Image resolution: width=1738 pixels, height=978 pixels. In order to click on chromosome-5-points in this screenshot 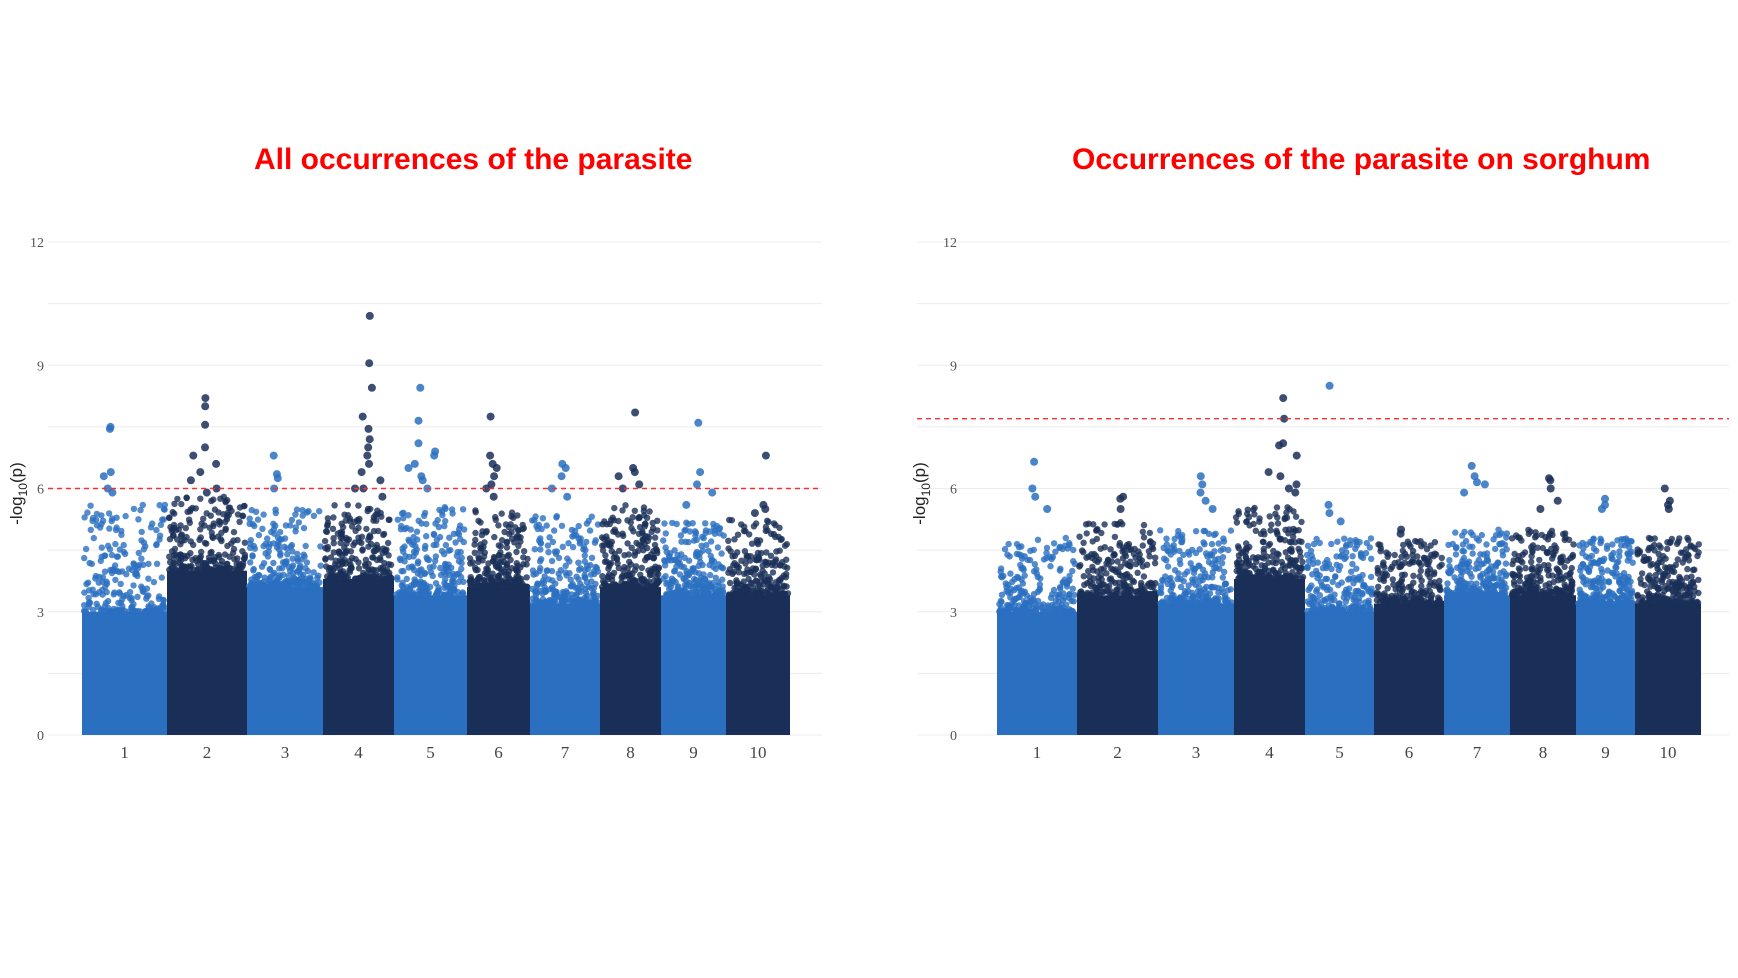, I will do `click(430, 559)`.